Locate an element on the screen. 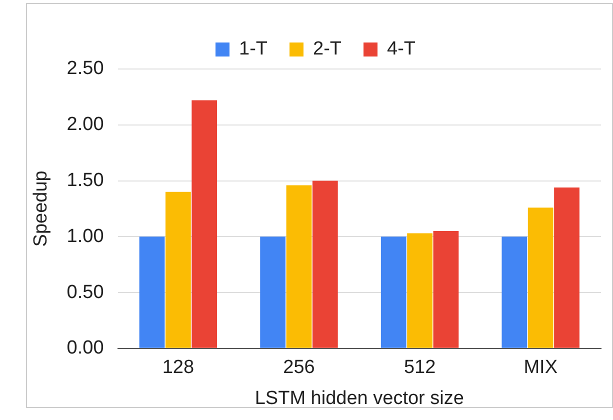 Image resolution: width=613 pixels, height=420 pixels. legend-label: 4-T is located at coordinates (401, 49).